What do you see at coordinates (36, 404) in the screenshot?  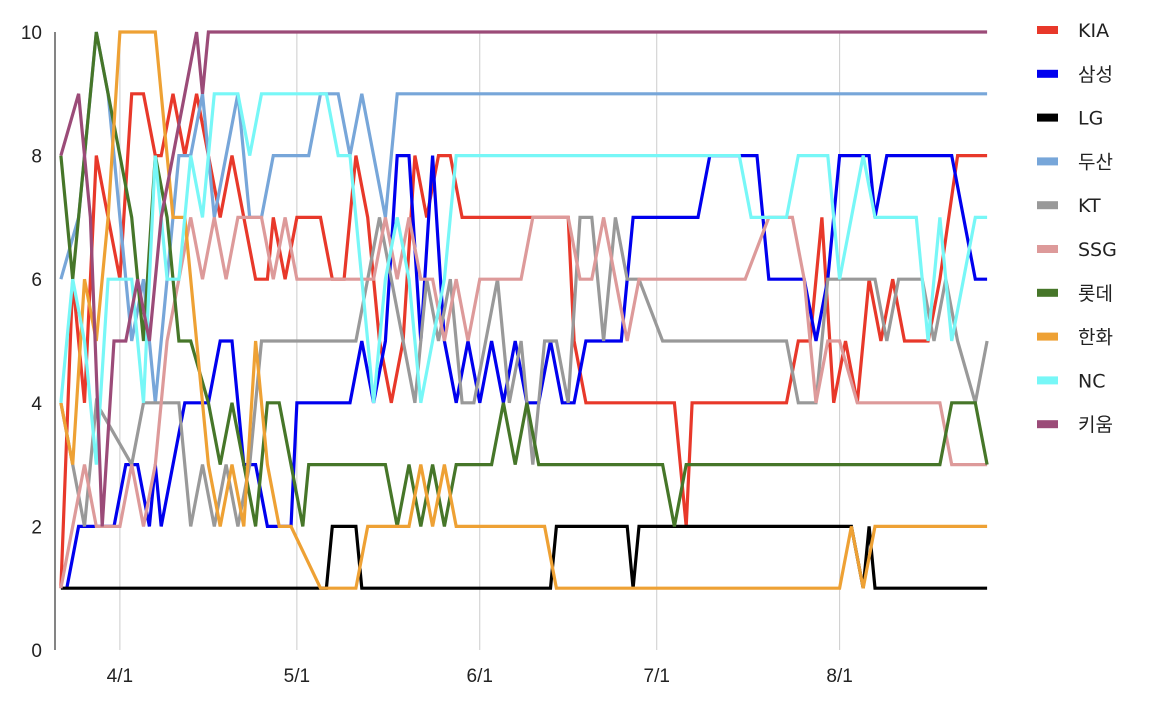 I see `y-tick-label-2: 4` at bounding box center [36, 404].